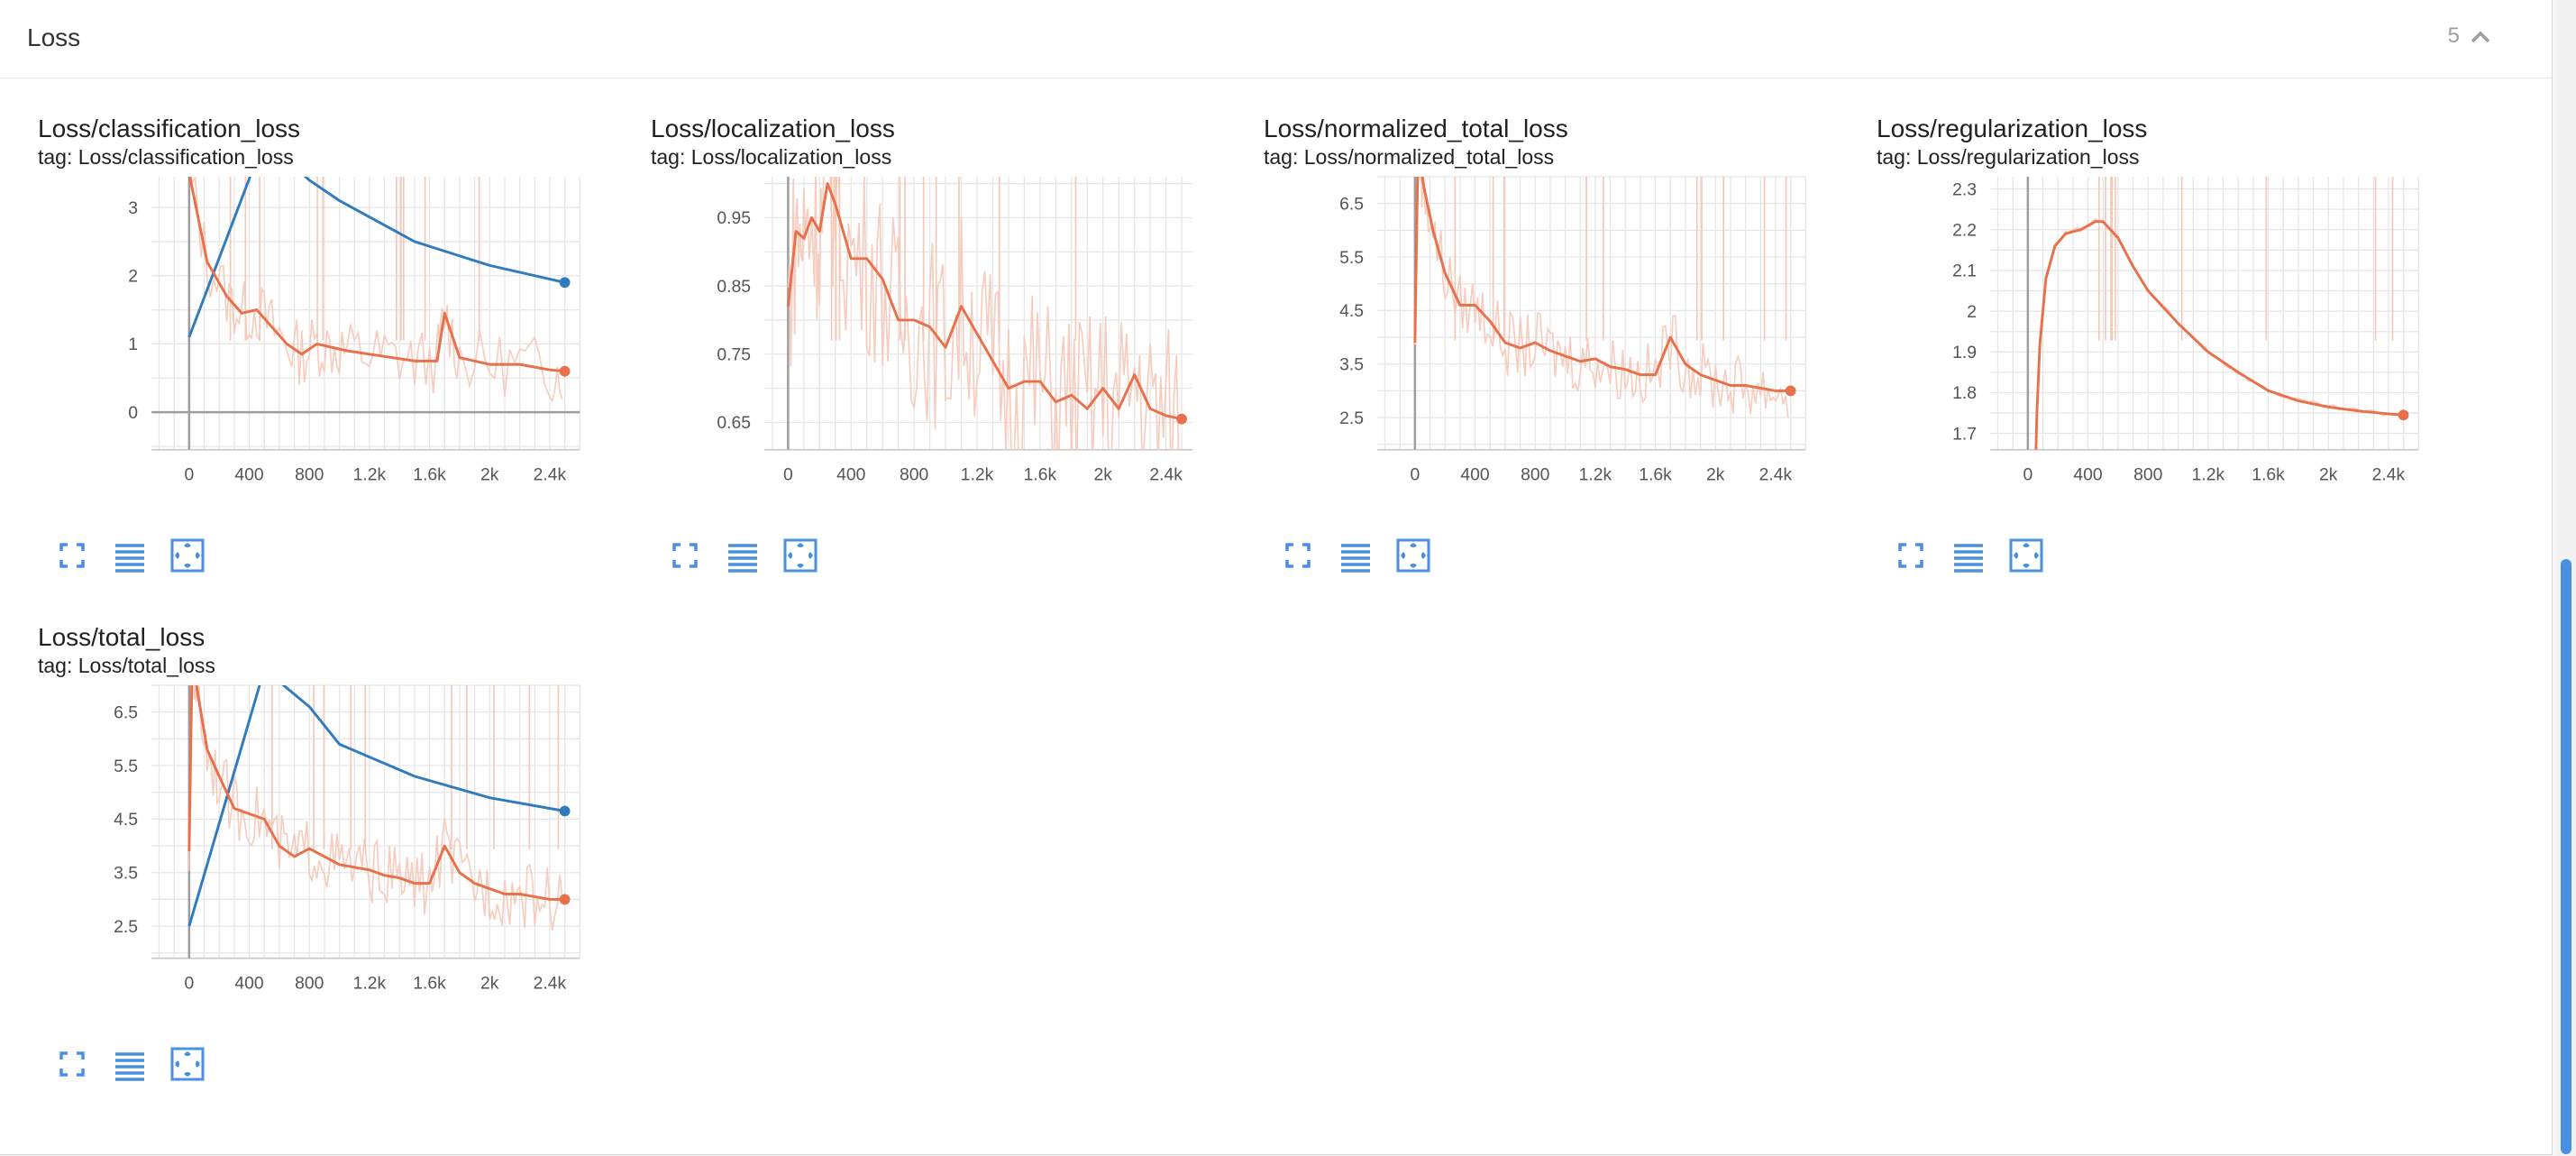  I want to click on chart-title: Loss/regularization_loss, so click(2012, 128).